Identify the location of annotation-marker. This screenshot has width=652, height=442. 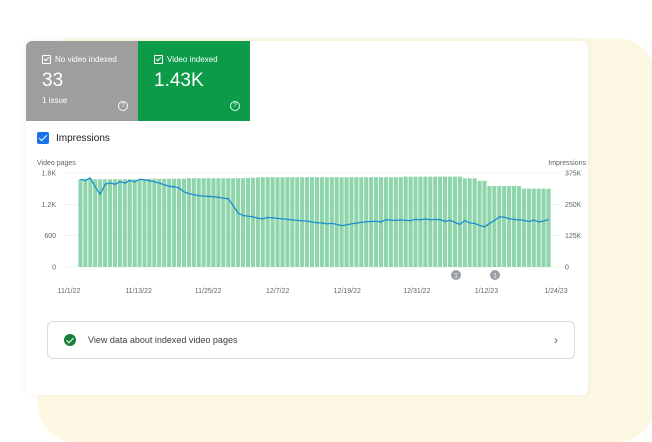
(456, 275).